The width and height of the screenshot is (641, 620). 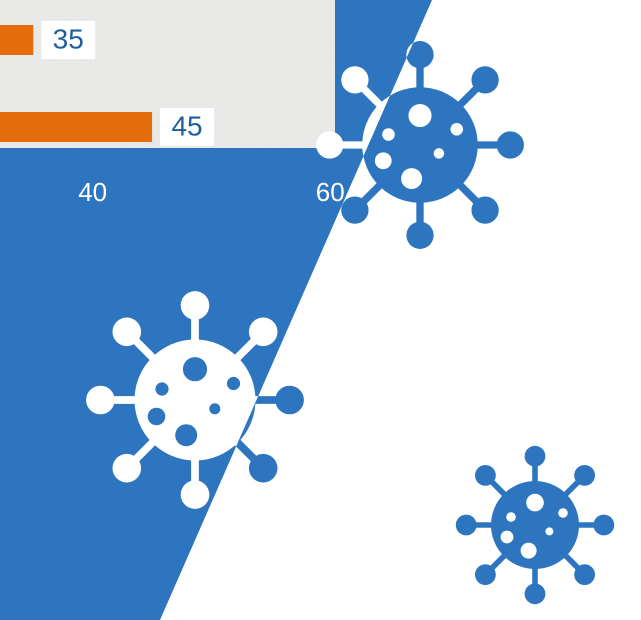 I want to click on virus-icon, so click(x=535, y=525).